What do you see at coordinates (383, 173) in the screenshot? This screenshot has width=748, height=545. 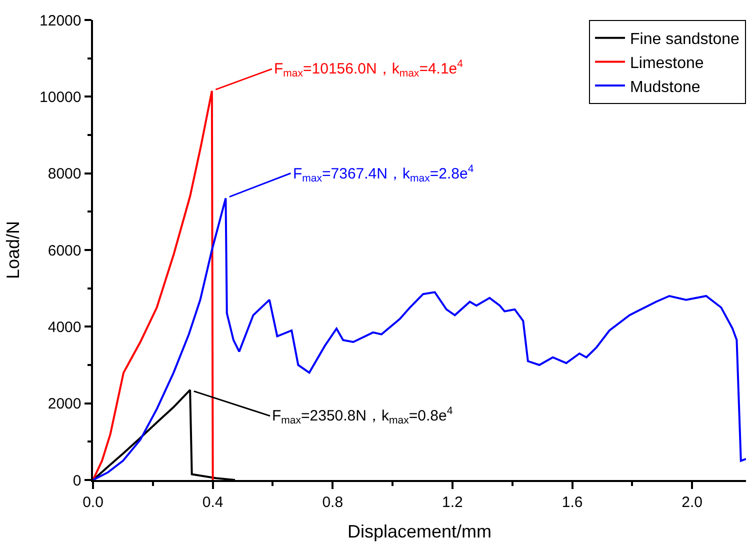 I see `annotation: F$_{max}$=7367.4N，k$_{max}$=2.8e$^{4}$` at bounding box center [383, 173].